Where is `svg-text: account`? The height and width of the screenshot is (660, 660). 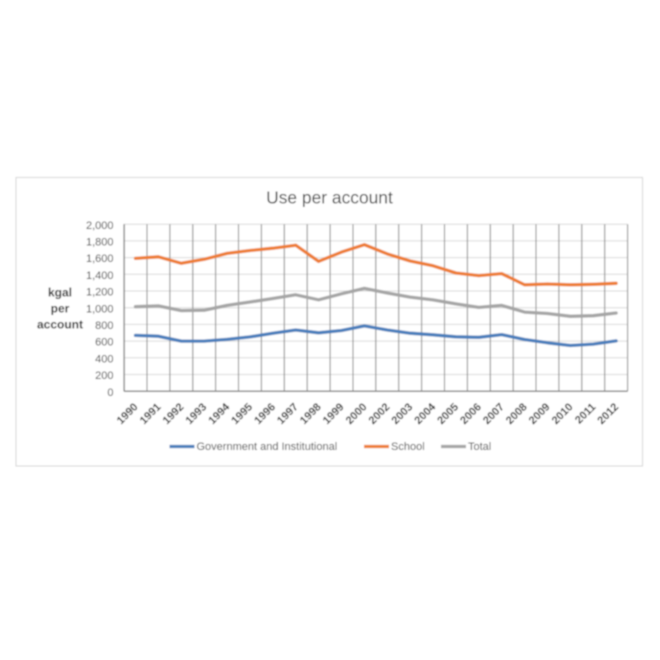
svg-text: account is located at coordinates (60, 325).